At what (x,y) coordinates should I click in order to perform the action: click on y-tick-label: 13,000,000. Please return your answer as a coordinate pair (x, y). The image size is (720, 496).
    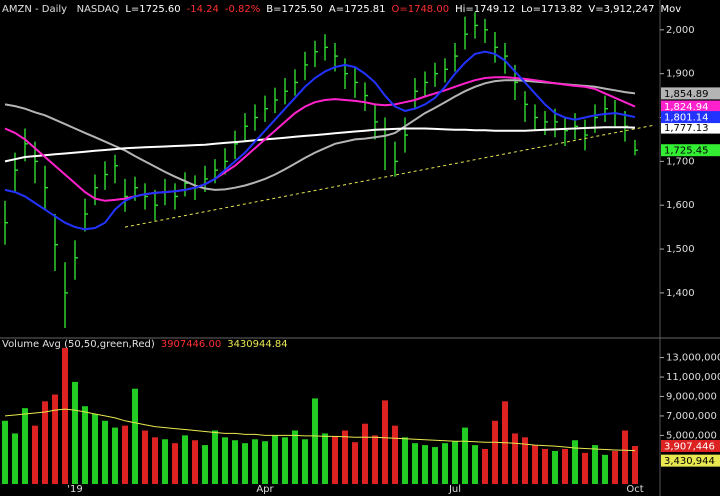
    Looking at the image, I should click on (693, 358).